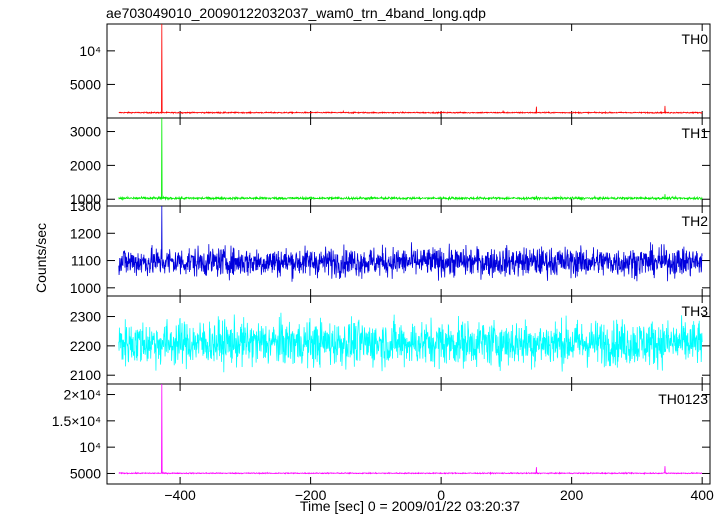 This screenshot has width=723, height=516. What do you see at coordinates (695, 311) in the screenshot?
I see `panel-name: TH3` at bounding box center [695, 311].